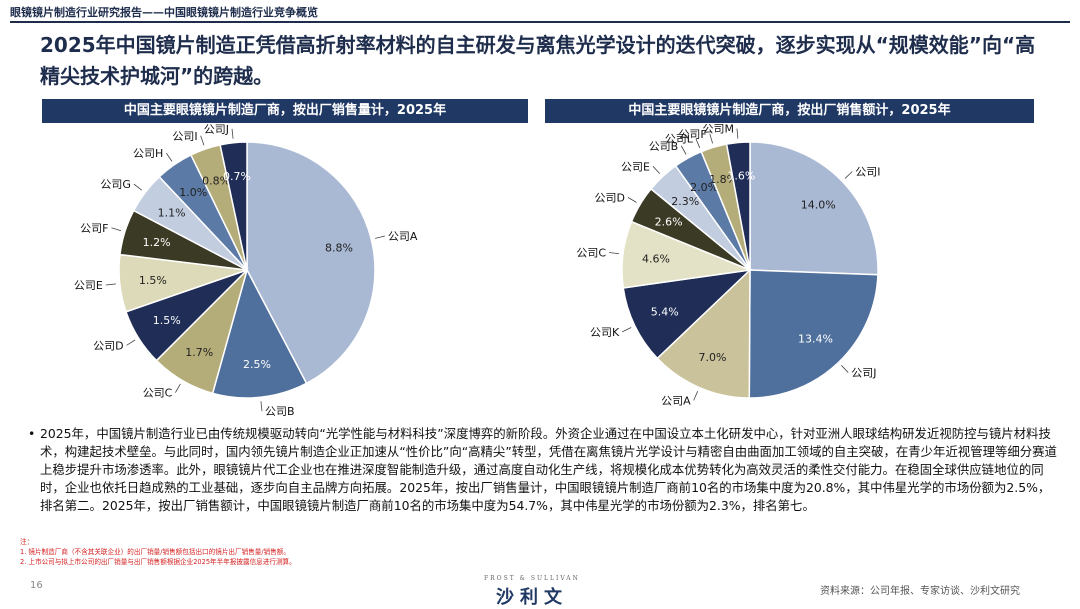 Image resolution: width=1080 pixels, height=609 pixels. I want to click on slice-value-company-c: 1.7%, so click(199, 352).